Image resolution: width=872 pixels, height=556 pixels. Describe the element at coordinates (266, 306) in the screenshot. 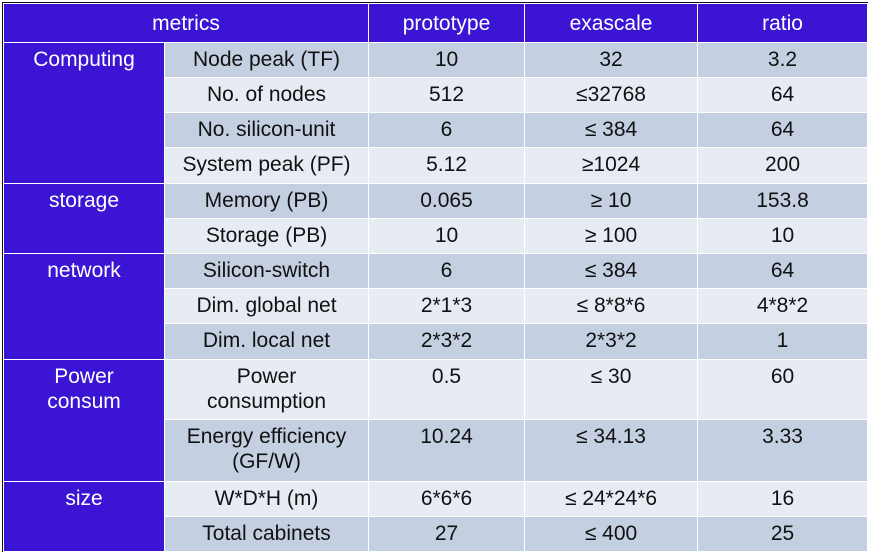

I see `metric-cell: Dim. global net` at that location.